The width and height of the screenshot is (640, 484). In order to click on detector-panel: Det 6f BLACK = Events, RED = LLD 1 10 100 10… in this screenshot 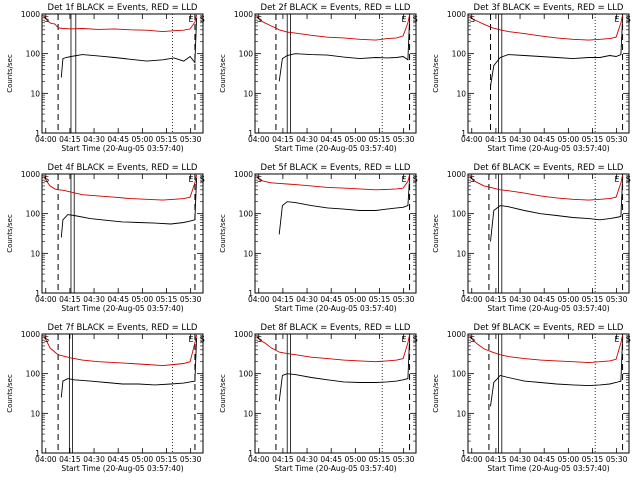, I will do `click(532, 240)`.